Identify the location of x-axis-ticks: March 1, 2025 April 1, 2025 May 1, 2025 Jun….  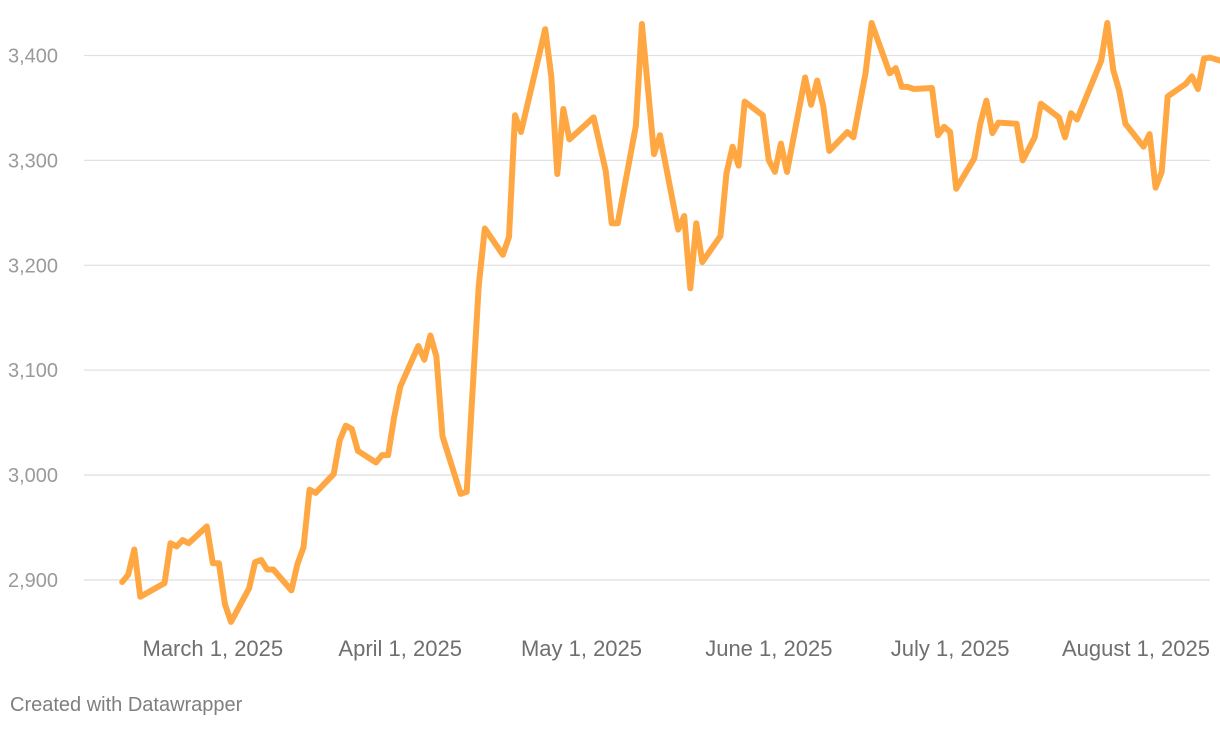
(676, 648).